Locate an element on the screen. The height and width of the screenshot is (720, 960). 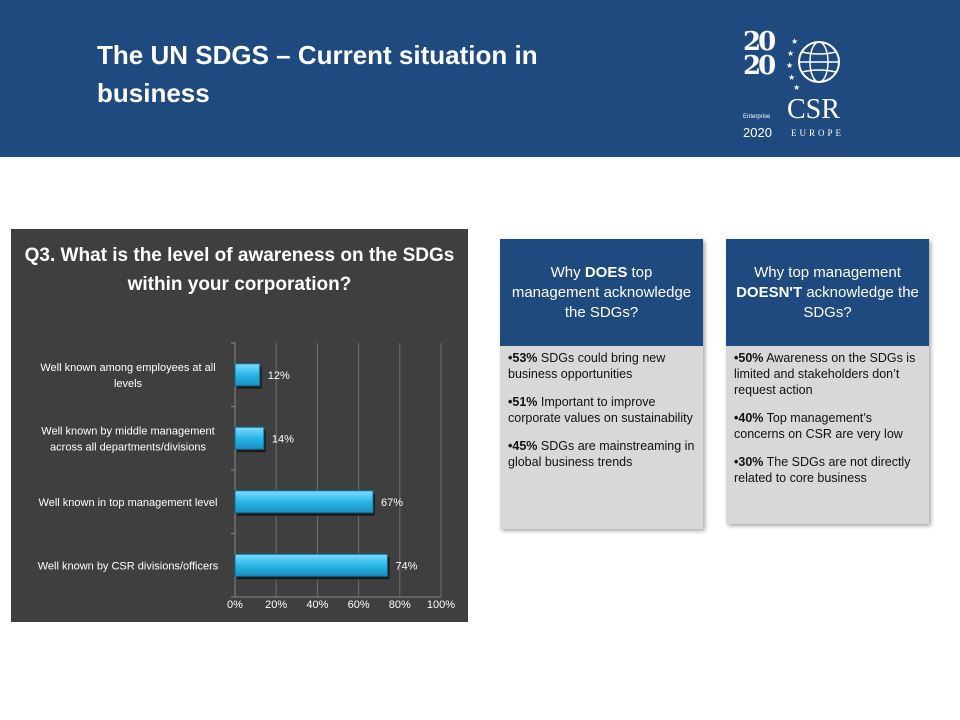
category-label: Well known among employees at all levels is located at coordinates (127, 376).